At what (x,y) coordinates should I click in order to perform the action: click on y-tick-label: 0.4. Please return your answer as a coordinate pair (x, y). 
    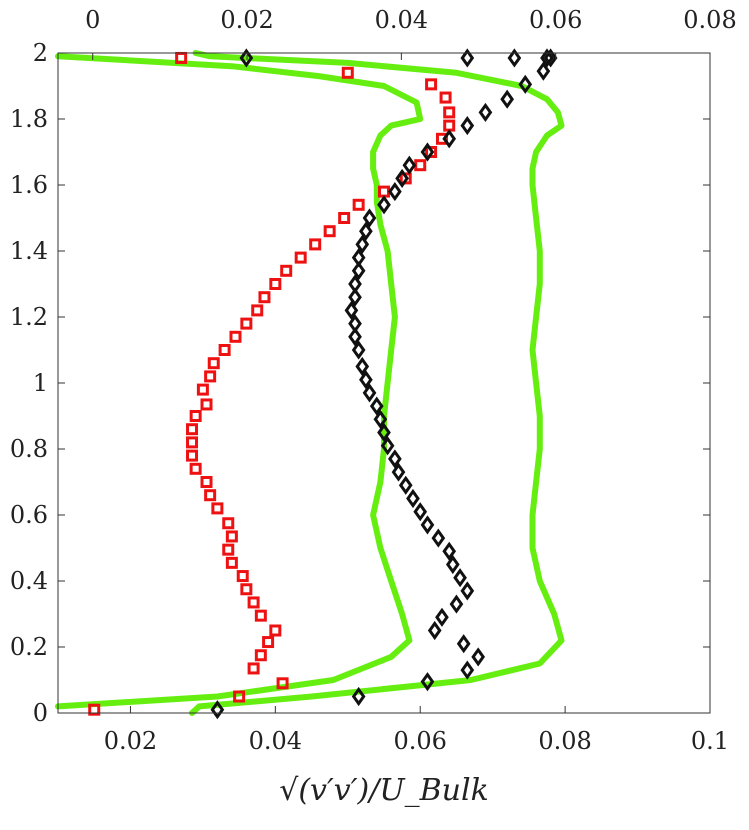
    Looking at the image, I should click on (29, 581).